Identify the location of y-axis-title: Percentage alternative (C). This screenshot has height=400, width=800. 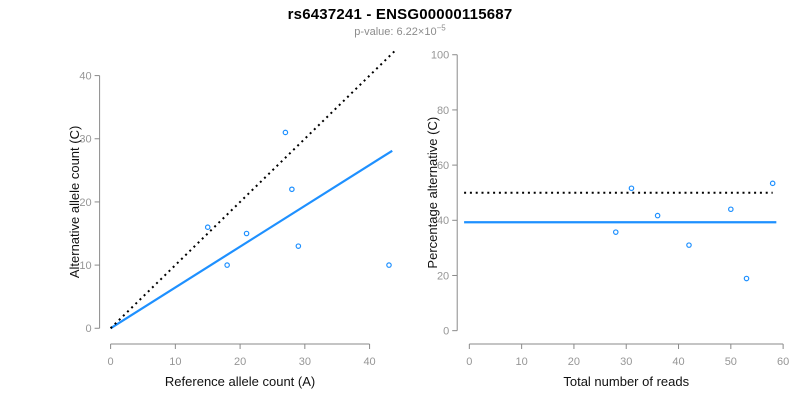
(432, 193).